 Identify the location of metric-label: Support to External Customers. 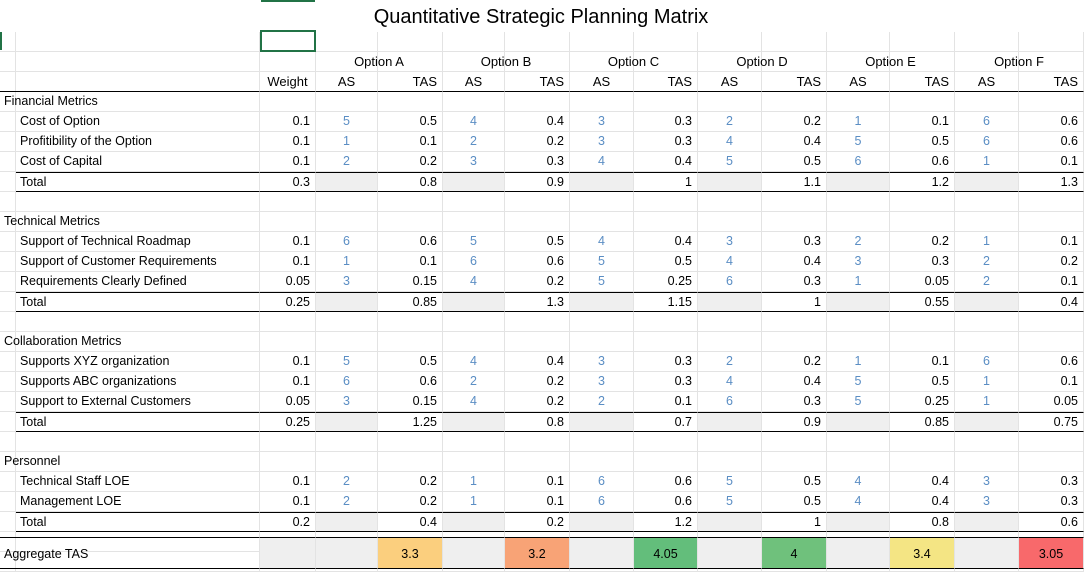
(138, 402).